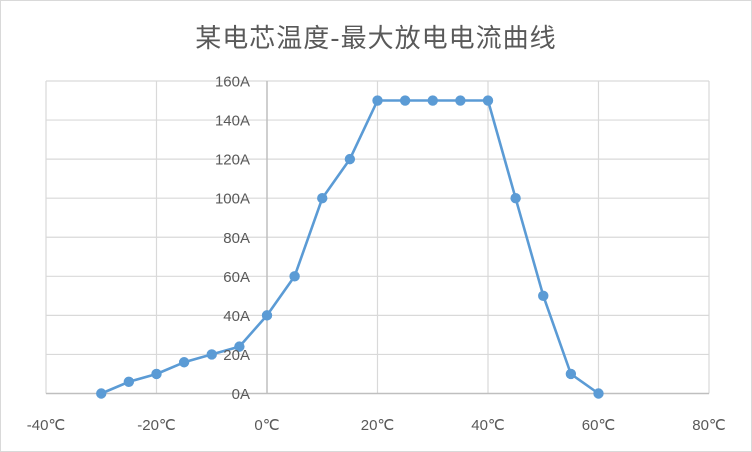 The height and width of the screenshot is (452, 752). I want to click on chart-title: 某电芯温度-最大放电电流曲线, so click(376, 39).